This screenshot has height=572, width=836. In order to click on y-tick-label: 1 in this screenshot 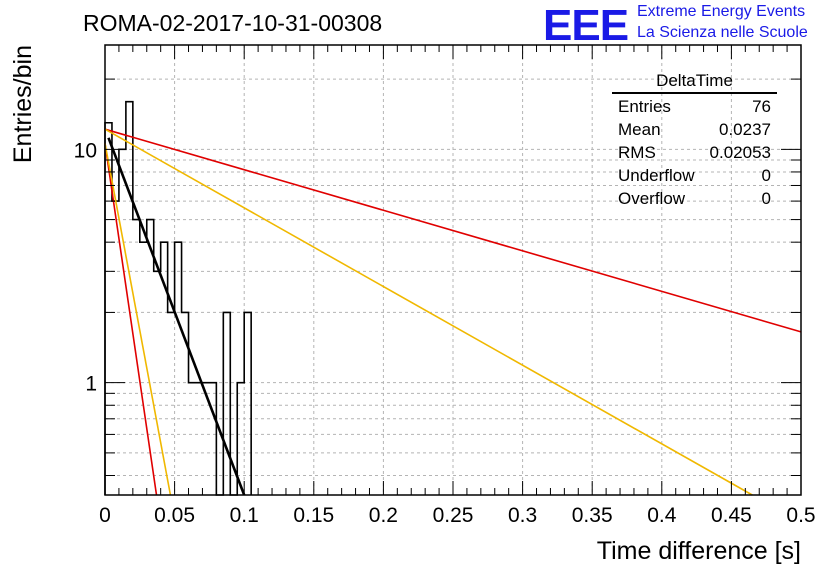, I will do `click(91, 384)`.